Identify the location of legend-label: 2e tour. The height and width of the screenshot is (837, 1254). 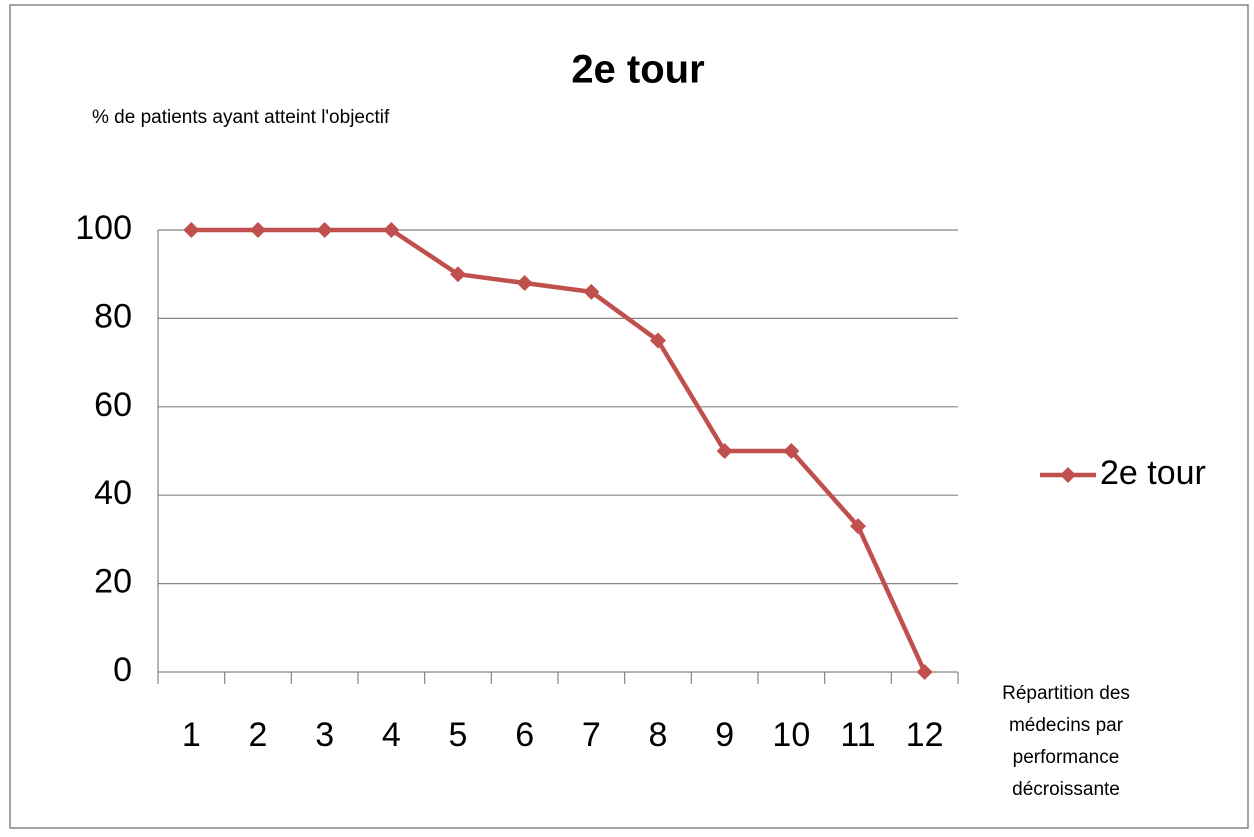
(1153, 473).